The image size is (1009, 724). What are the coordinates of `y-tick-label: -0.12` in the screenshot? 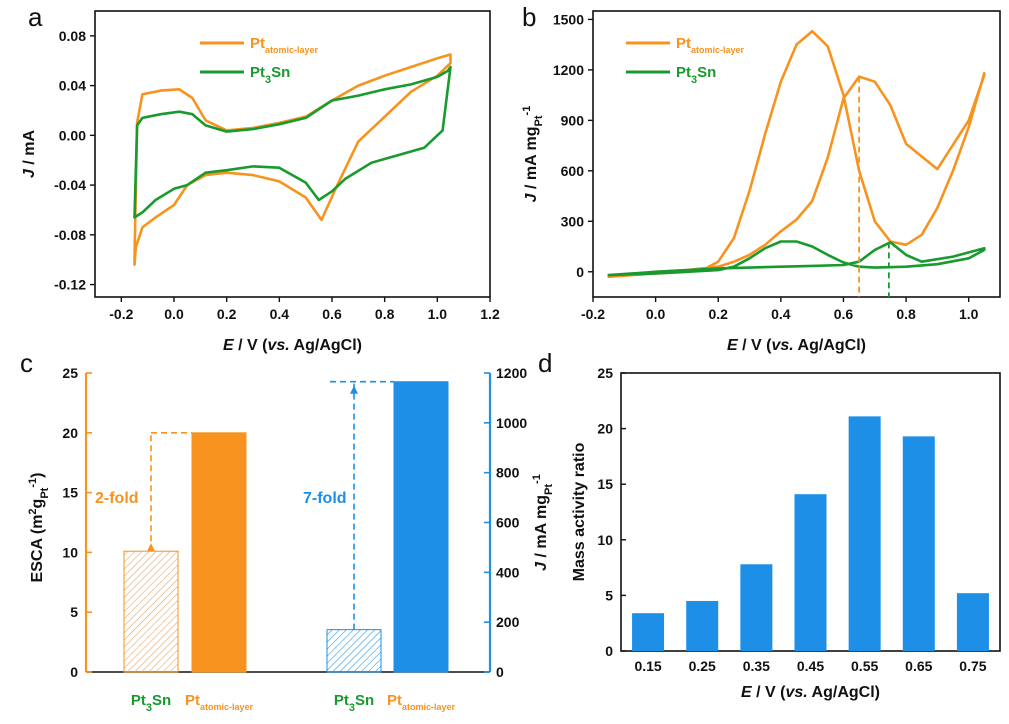 It's located at (70, 285).